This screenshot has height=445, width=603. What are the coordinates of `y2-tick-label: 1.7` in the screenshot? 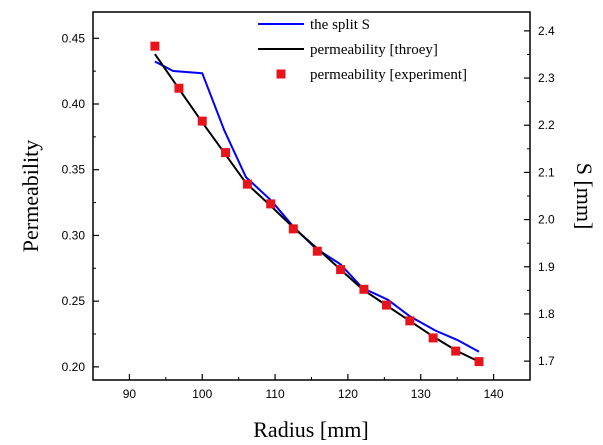 It's located at (546, 361).